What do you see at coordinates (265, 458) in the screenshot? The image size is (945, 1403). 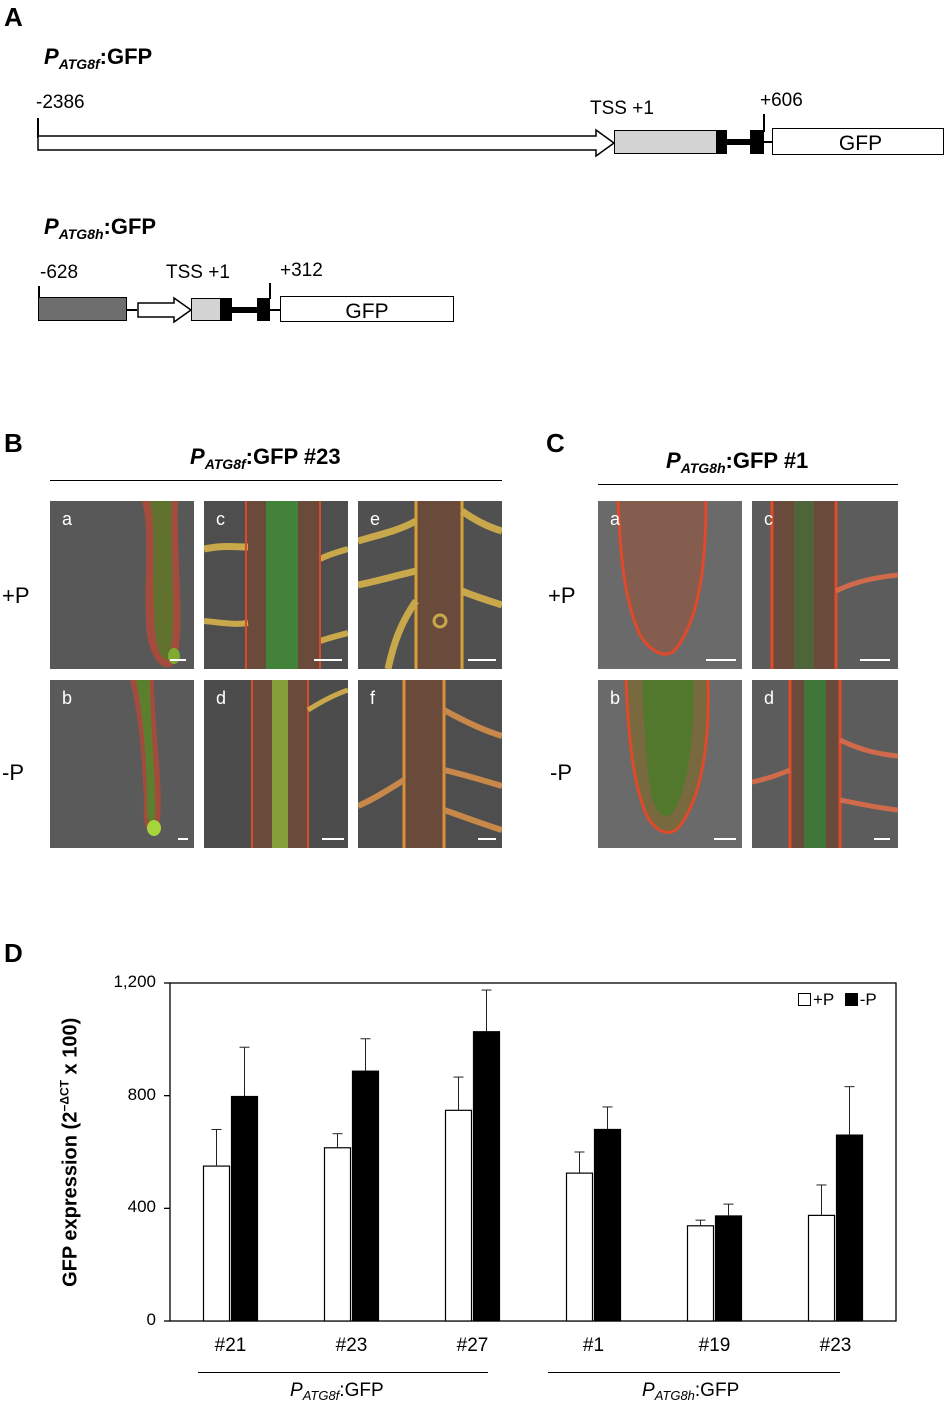 I see `panel-b-title: PATG8f:GFP #23` at bounding box center [265, 458].